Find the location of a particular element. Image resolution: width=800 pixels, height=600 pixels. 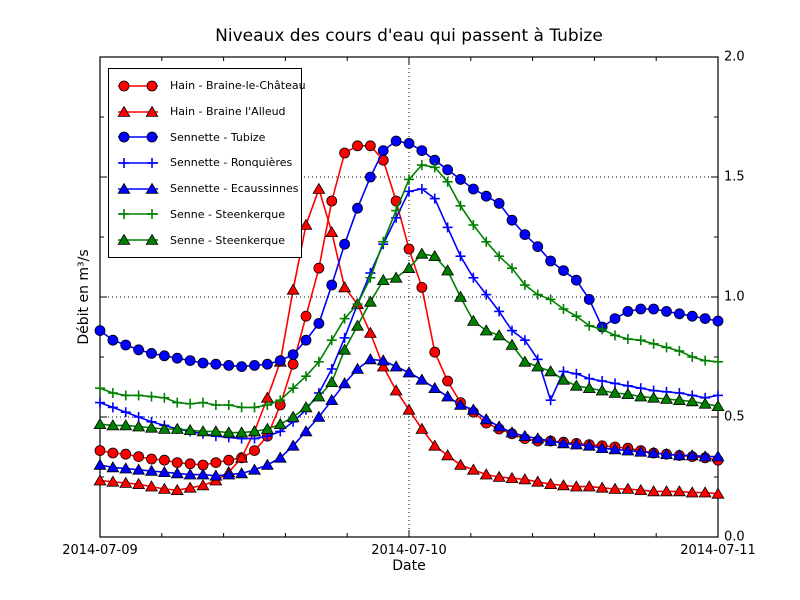

legend-item: Sennette - Ecaussinnes is located at coordinates (207, 188).